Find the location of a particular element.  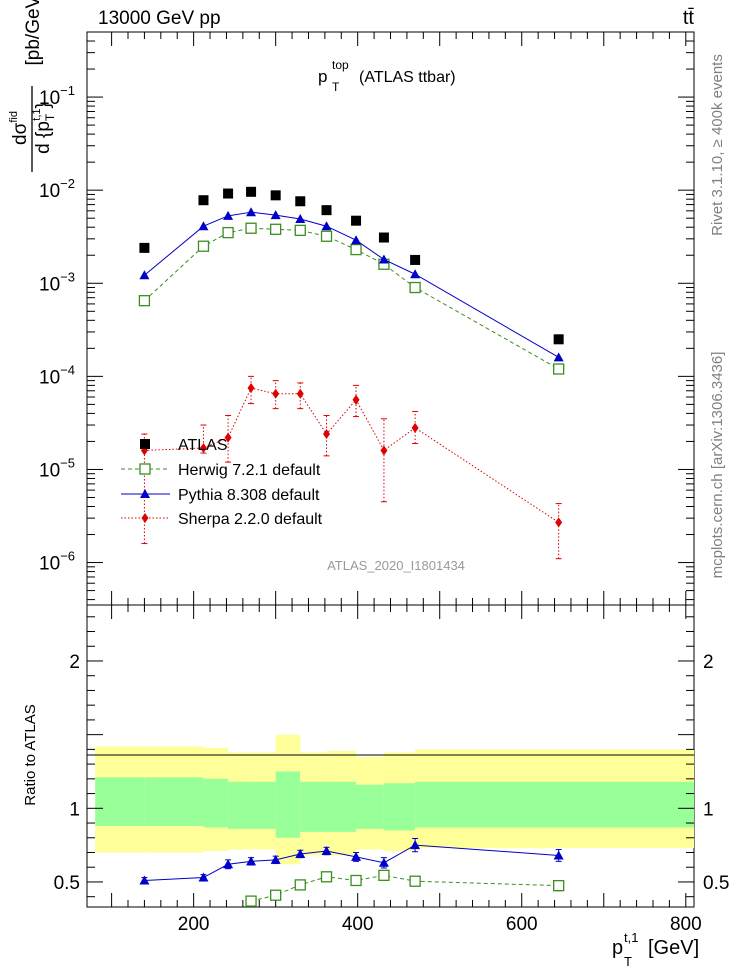

ratio-series-group is located at coordinates (352, 872).